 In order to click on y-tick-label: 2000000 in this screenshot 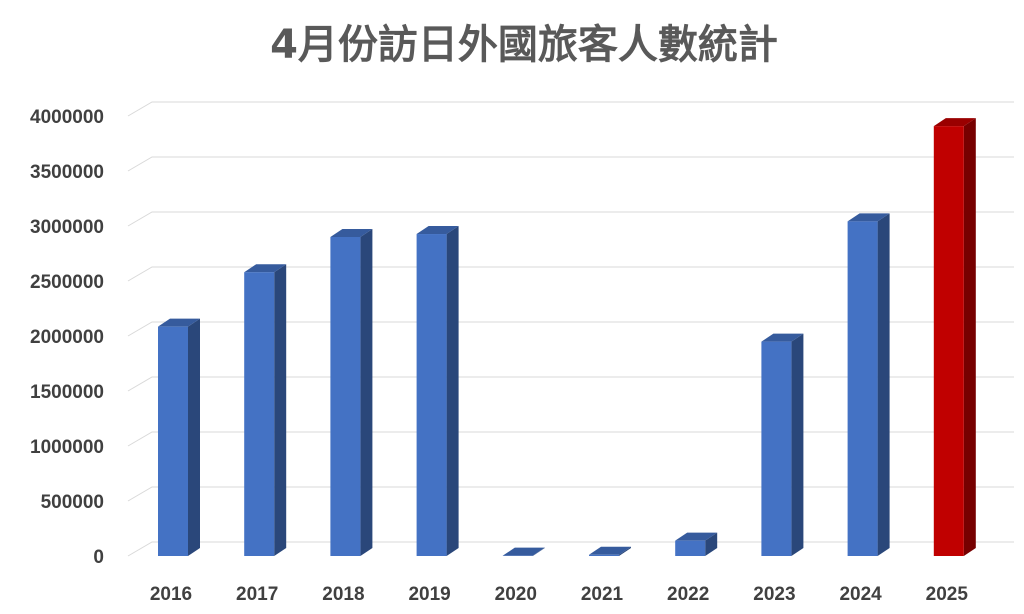, I will do `click(67, 337)`.